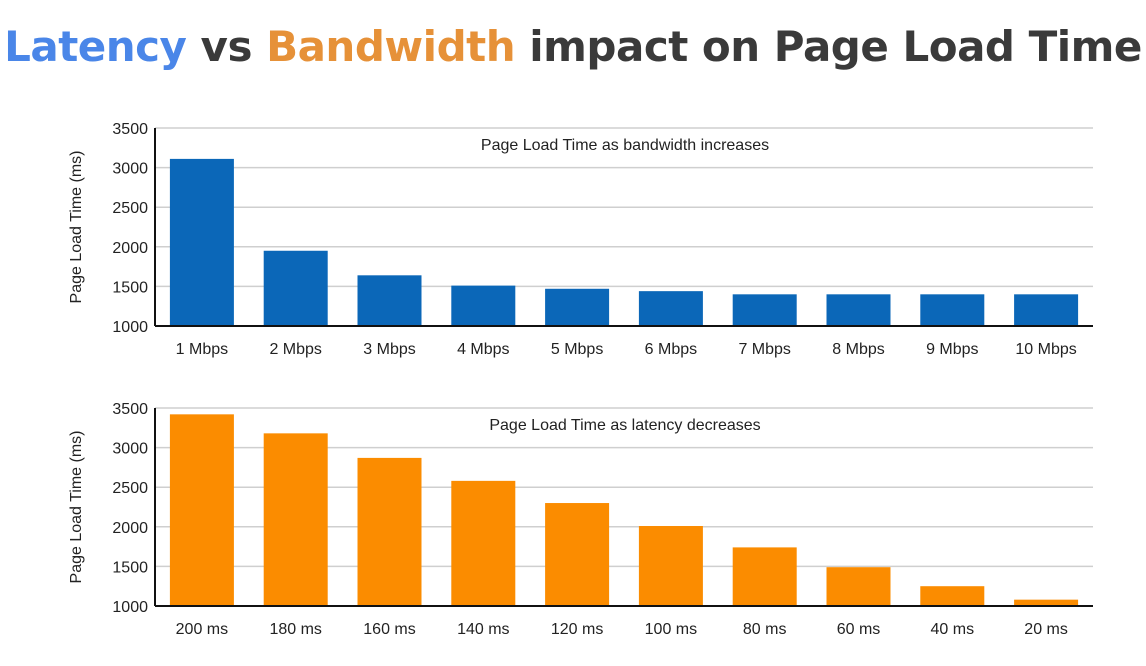  What do you see at coordinates (765, 629) in the screenshot?
I see `latency-xtick-label: 80 ms` at bounding box center [765, 629].